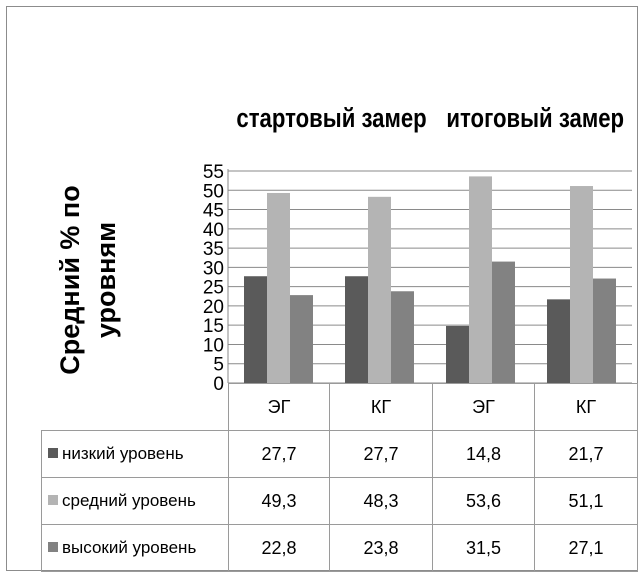 The height and width of the screenshot is (577, 644). Describe the element at coordinates (213, 172) in the screenshot. I see `y-tick-label: 55` at that location.